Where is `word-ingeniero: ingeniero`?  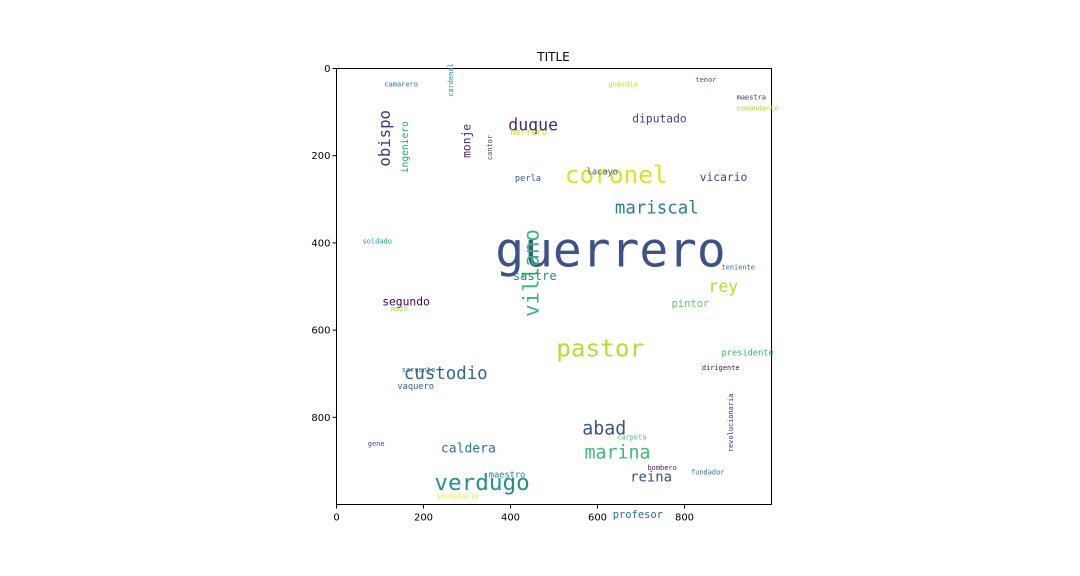
word-ingeniero: ingeniero is located at coordinates (405, 147).